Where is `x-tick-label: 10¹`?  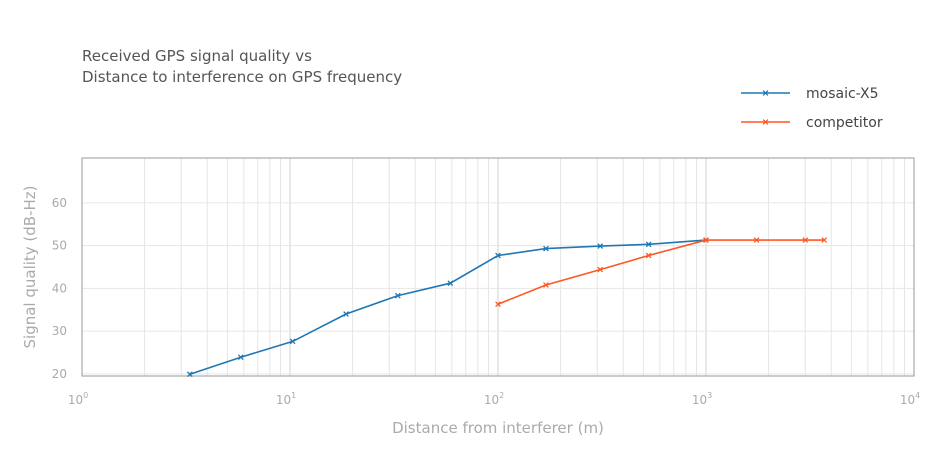
x-tick-label: 10¹ is located at coordinates (286, 399).